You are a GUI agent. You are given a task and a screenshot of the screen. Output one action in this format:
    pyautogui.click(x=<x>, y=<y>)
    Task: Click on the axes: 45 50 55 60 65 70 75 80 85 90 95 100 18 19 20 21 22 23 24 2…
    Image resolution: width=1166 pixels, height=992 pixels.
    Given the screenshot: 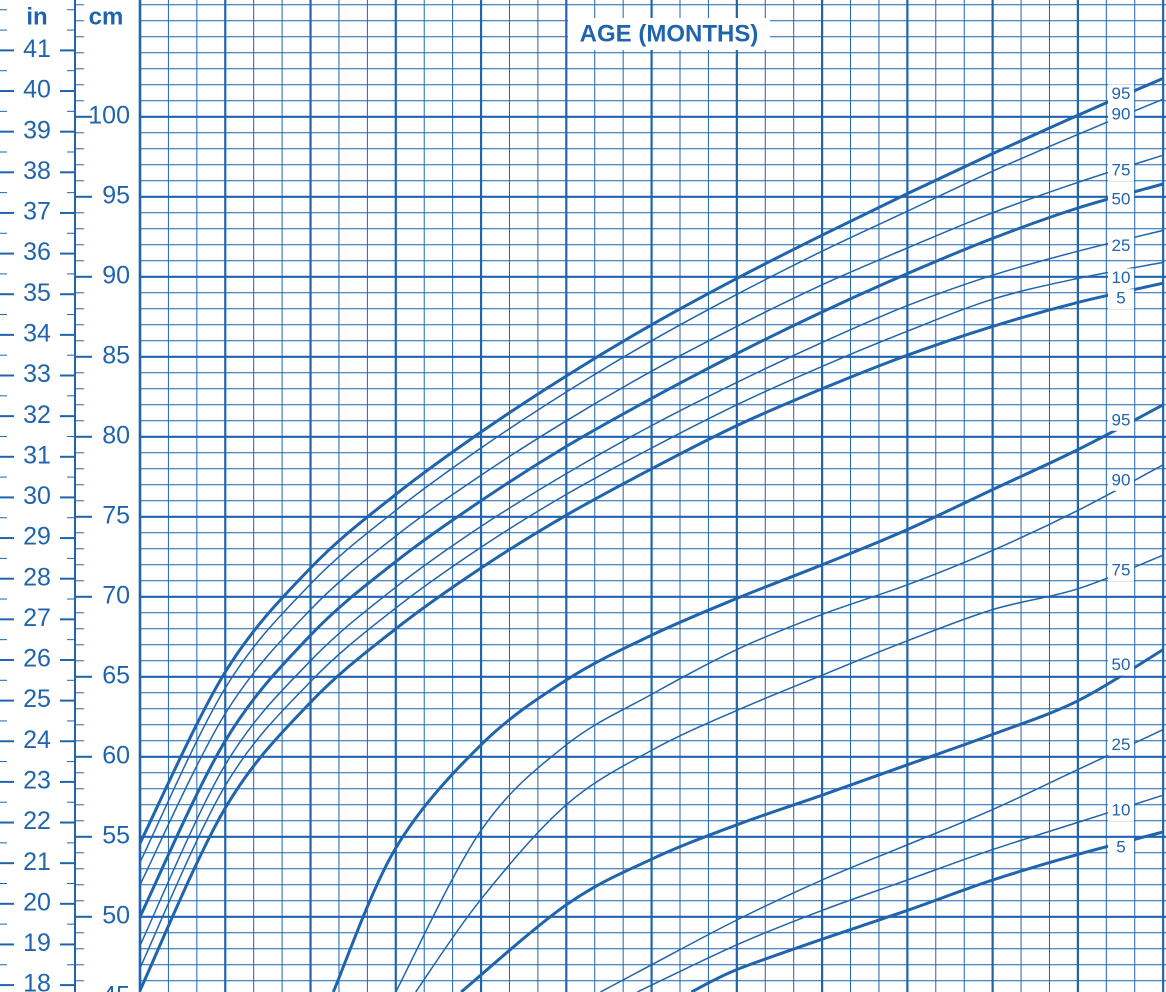 What is the action you would take?
    pyautogui.click(x=71, y=496)
    